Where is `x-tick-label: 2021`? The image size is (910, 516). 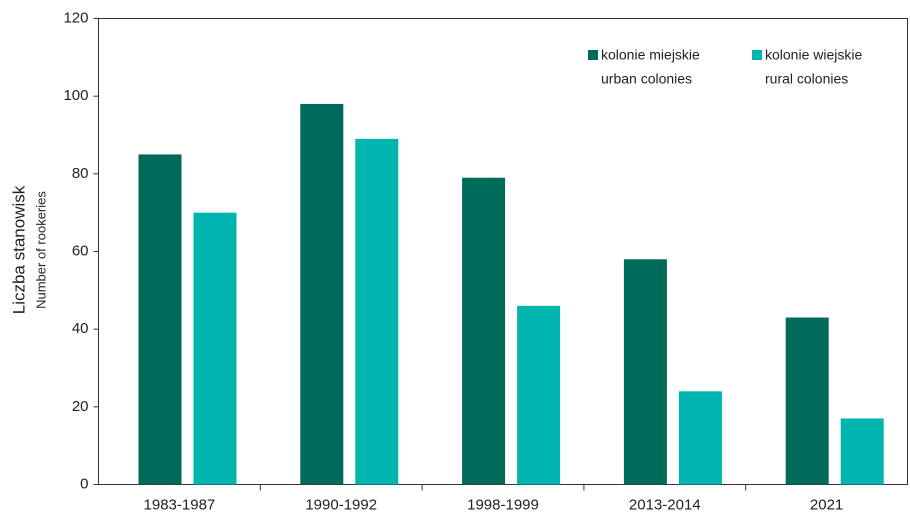
x-tick-label: 2021 is located at coordinates (826, 504).